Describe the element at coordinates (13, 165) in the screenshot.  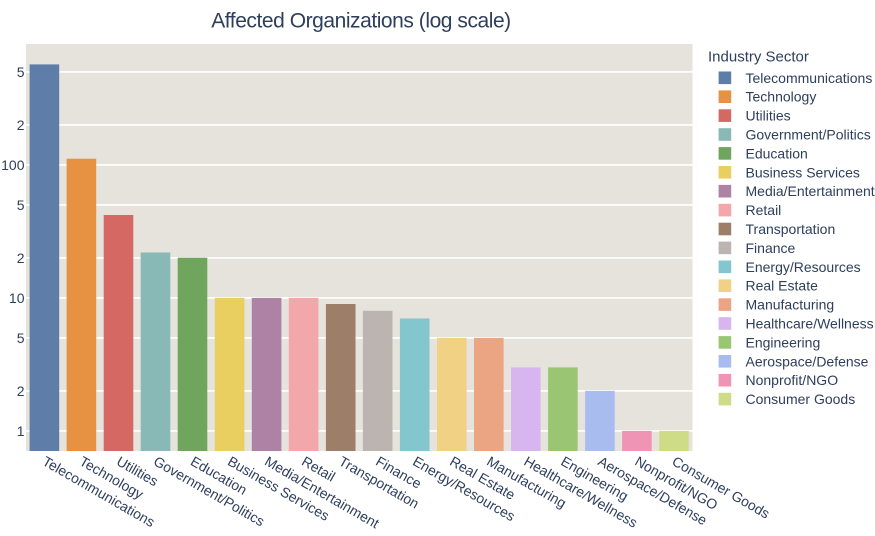
I see `svg-text: 100` at that location.